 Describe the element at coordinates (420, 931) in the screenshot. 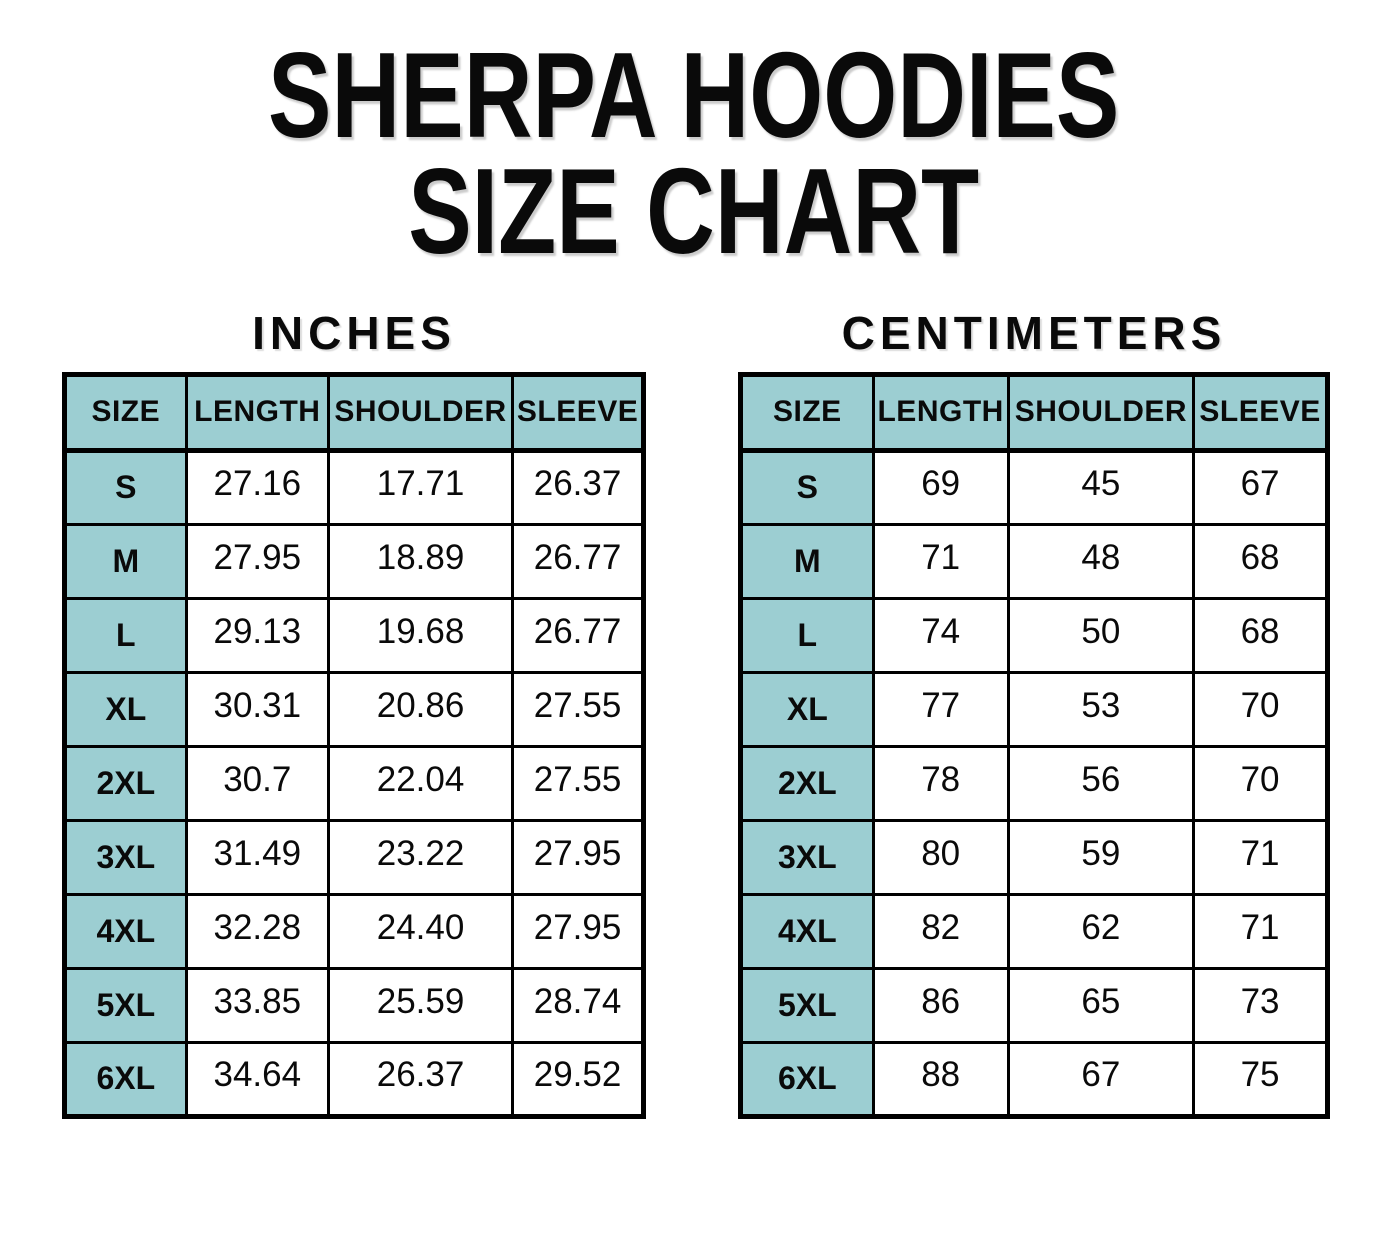

I see `shoulder-cell: 24.40` at that location.